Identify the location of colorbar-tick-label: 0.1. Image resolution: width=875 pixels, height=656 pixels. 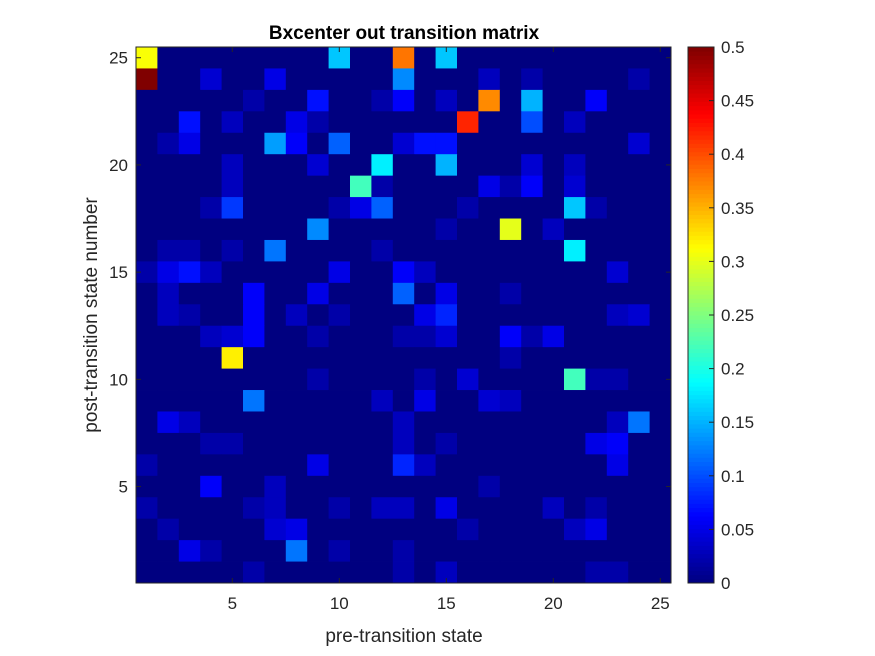
(733, 476).